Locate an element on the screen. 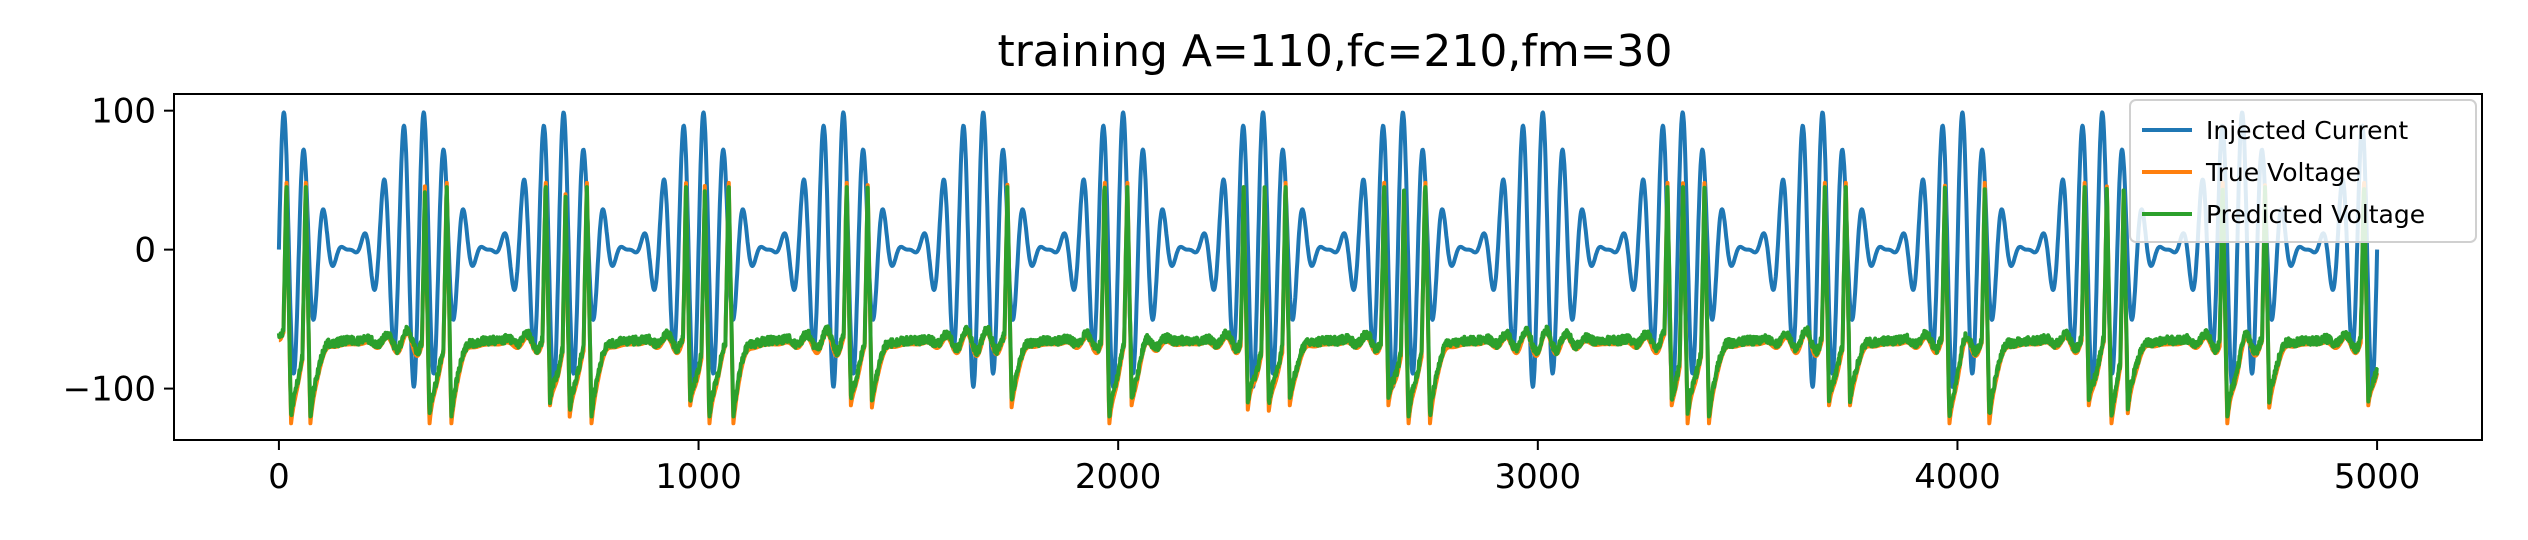 The height and width of the screenshot is (540, 2528). legend-label: True Voltage is located at coordinates (2283, 172).